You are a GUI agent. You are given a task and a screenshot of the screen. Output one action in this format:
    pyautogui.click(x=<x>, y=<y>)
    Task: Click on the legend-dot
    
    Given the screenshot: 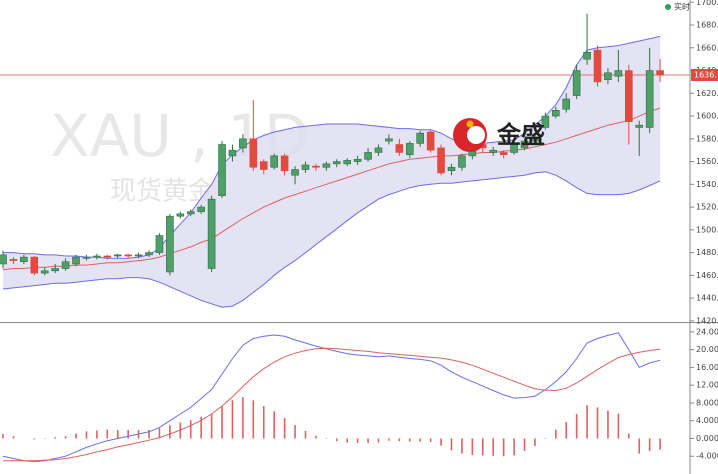 What is the action you would take?
    pyautogui.click(x=668, y=7)
    